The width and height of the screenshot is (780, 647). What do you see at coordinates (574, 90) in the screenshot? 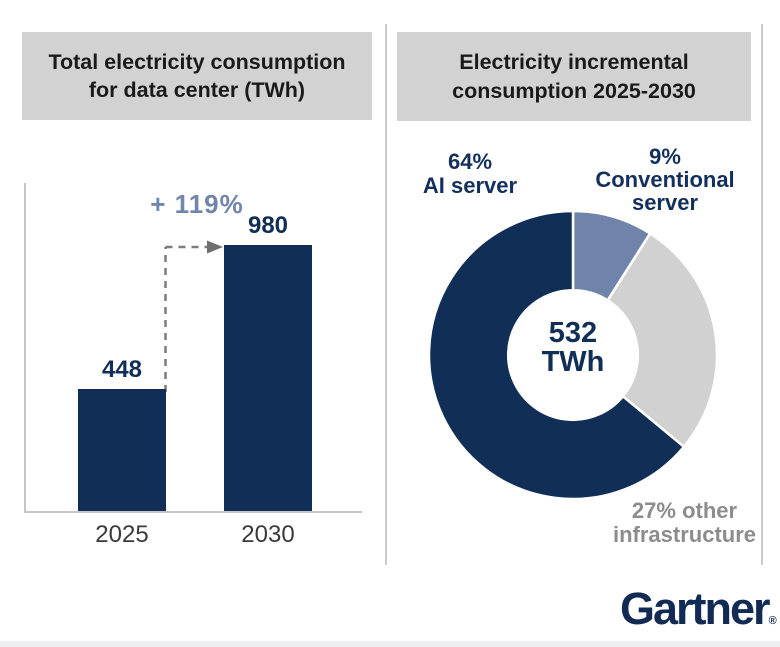
I see `donut-chart-title-line2: consumption 2025-2030` at bounding box center [574, 90].